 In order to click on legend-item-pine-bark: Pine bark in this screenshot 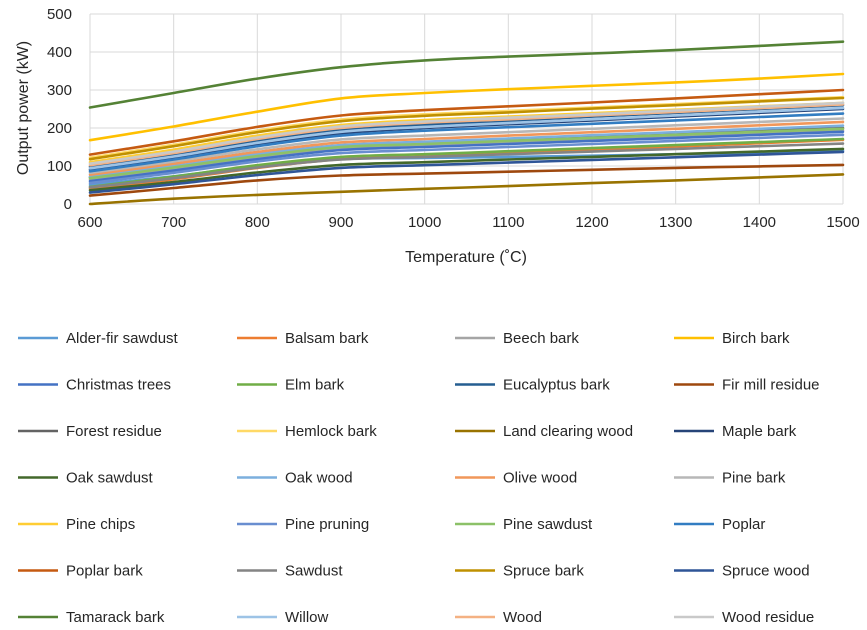, I will do `click(730, 478)`.